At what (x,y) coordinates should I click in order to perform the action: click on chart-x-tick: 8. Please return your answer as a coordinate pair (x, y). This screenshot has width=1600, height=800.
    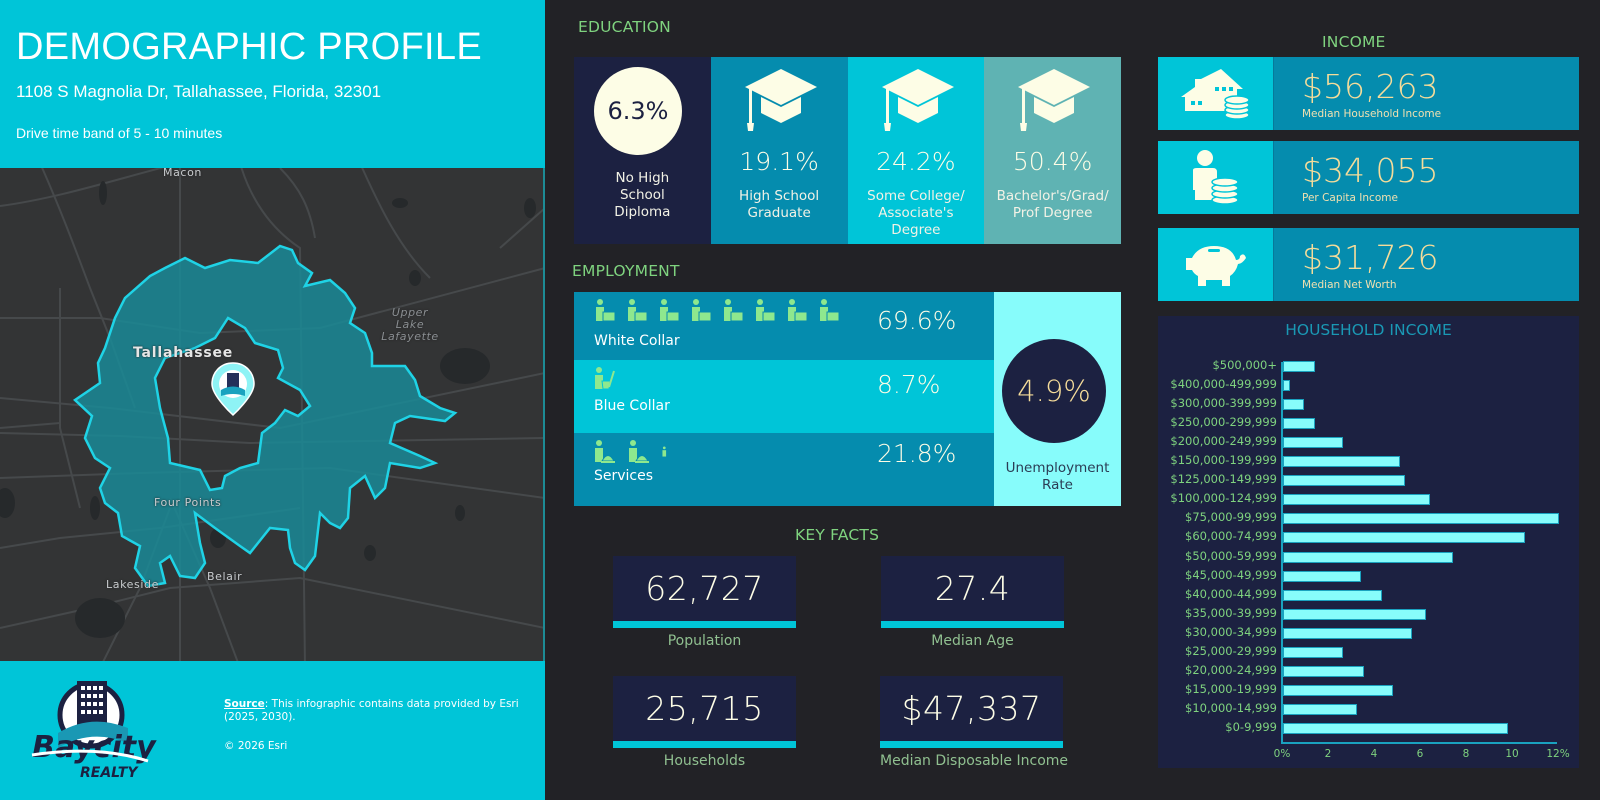
    Looking at the image, I should click on (1466, 754).